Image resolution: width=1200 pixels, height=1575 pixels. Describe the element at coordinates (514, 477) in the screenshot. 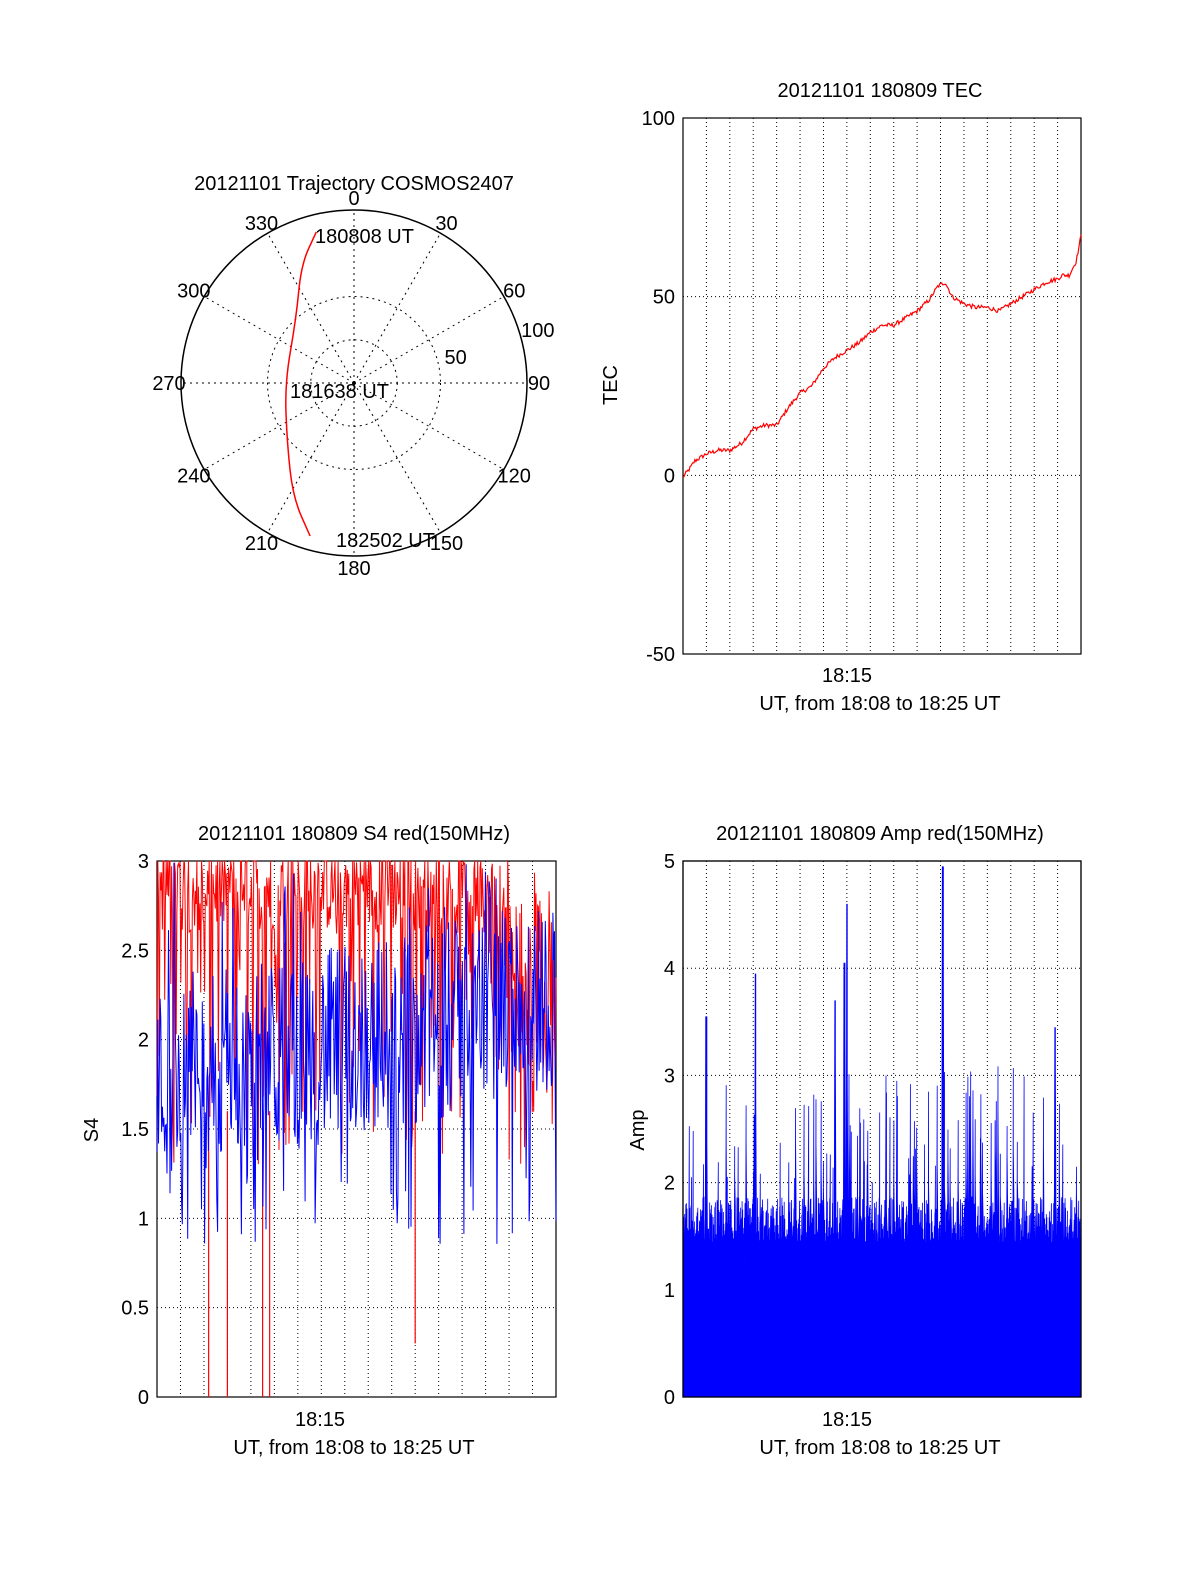

I see `polar-angle-label: 120` at that location.